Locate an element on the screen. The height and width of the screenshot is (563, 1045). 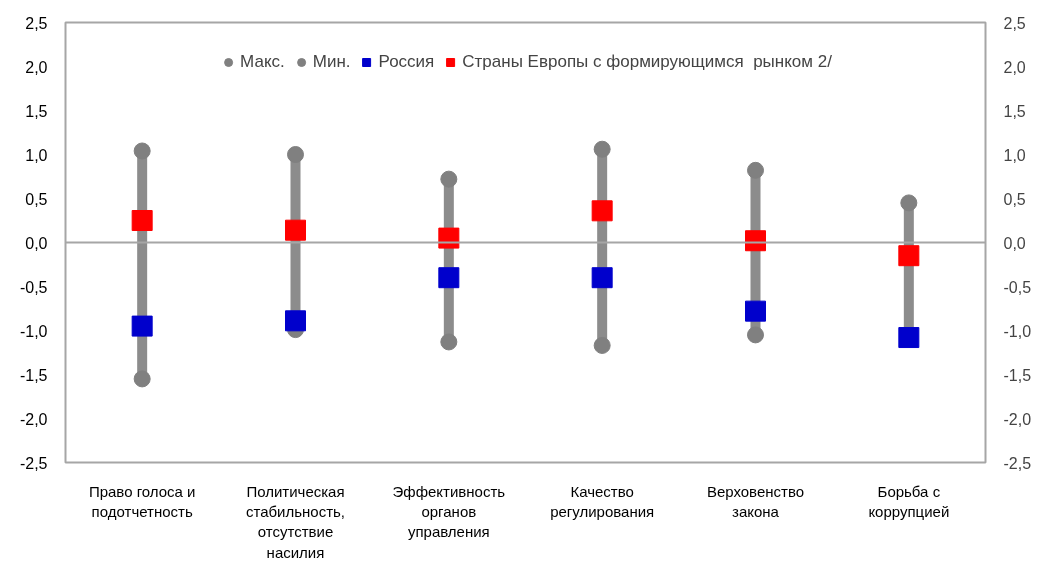
y-tick-label: 2,5 is located at coordinates (36, 23).